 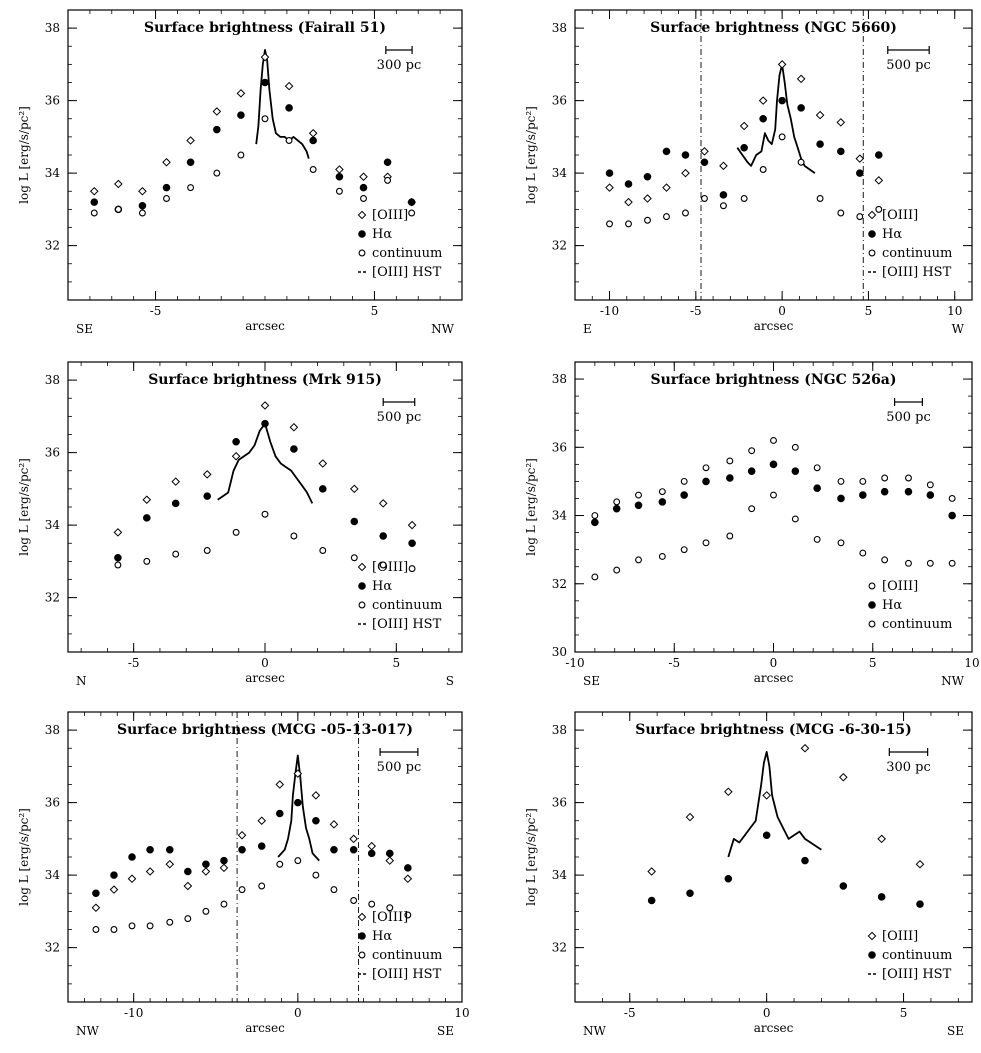 What do you see at coordinates (587, 329) in the screenshot?
I see `direction-left: E` at bounding box center [587, 329].